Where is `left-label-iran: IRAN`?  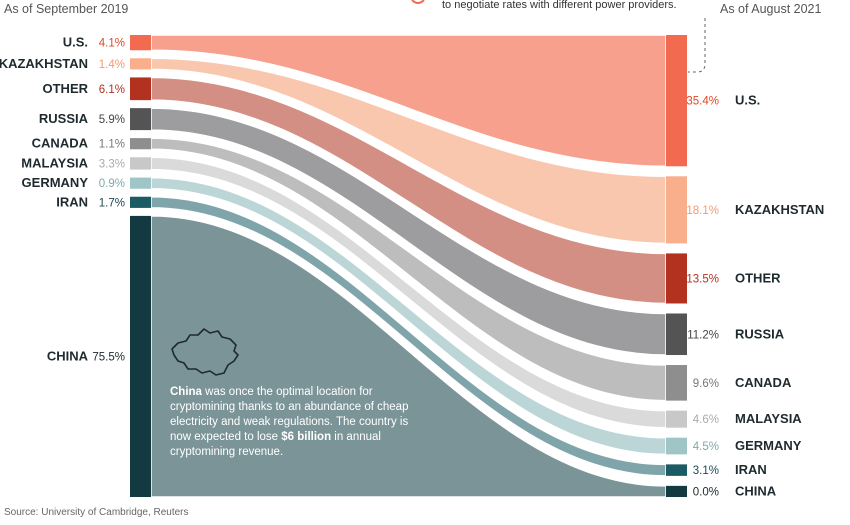
left-label-iran: IRAN is located at coordinates (72, 201).